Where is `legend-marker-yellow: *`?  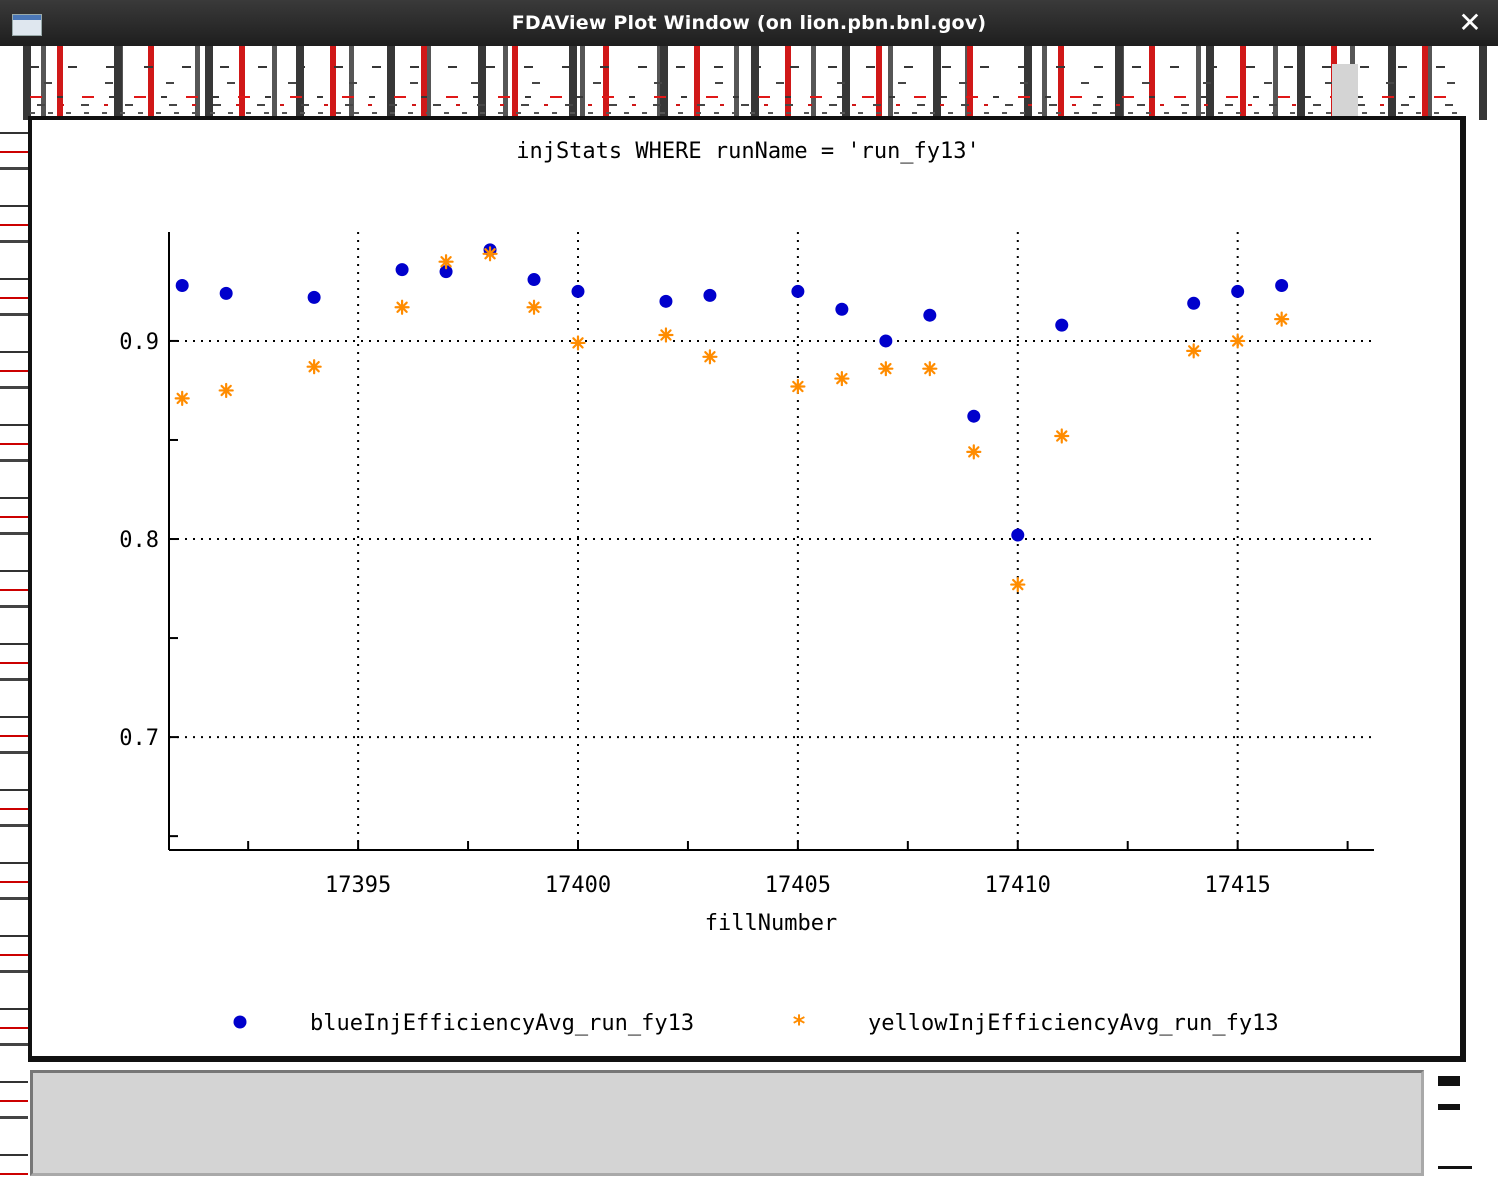 legend-marker-yellow: * is located at coordinates (799, 1024).